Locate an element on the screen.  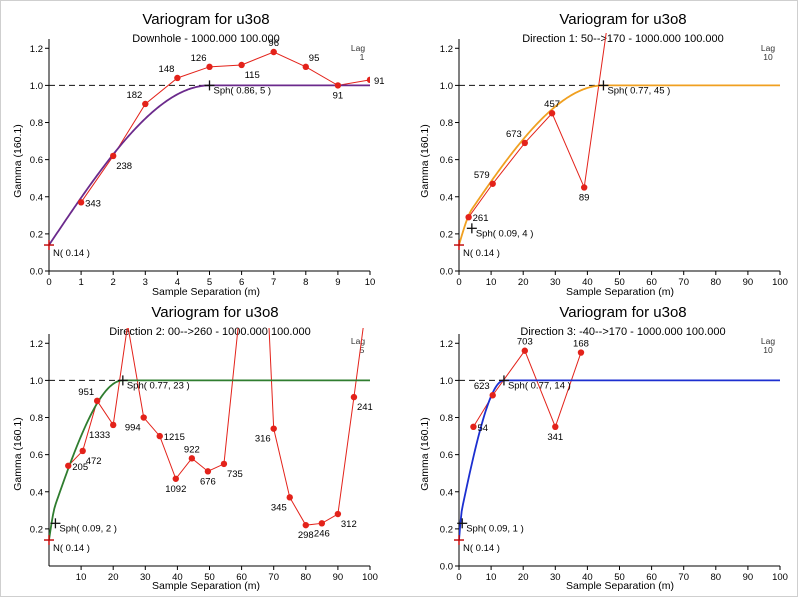
point-pair-count-label: 182 is located at coordinates (134, 95).